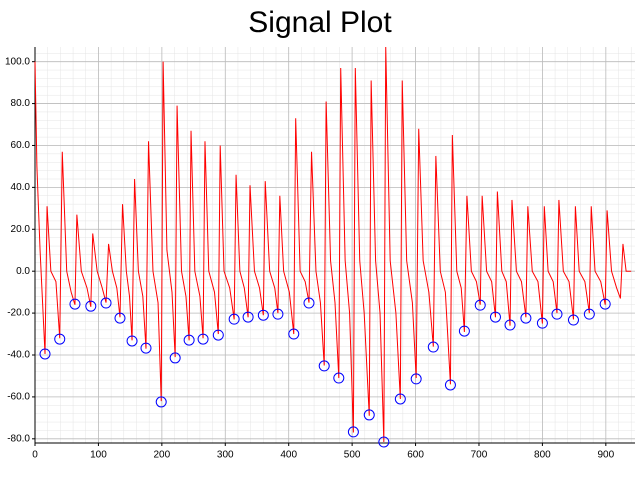  What do you see at coordinates (21, 145) in the screenshot?
I see `y-tick-label: 60.0` at bounding box center [21, 145].